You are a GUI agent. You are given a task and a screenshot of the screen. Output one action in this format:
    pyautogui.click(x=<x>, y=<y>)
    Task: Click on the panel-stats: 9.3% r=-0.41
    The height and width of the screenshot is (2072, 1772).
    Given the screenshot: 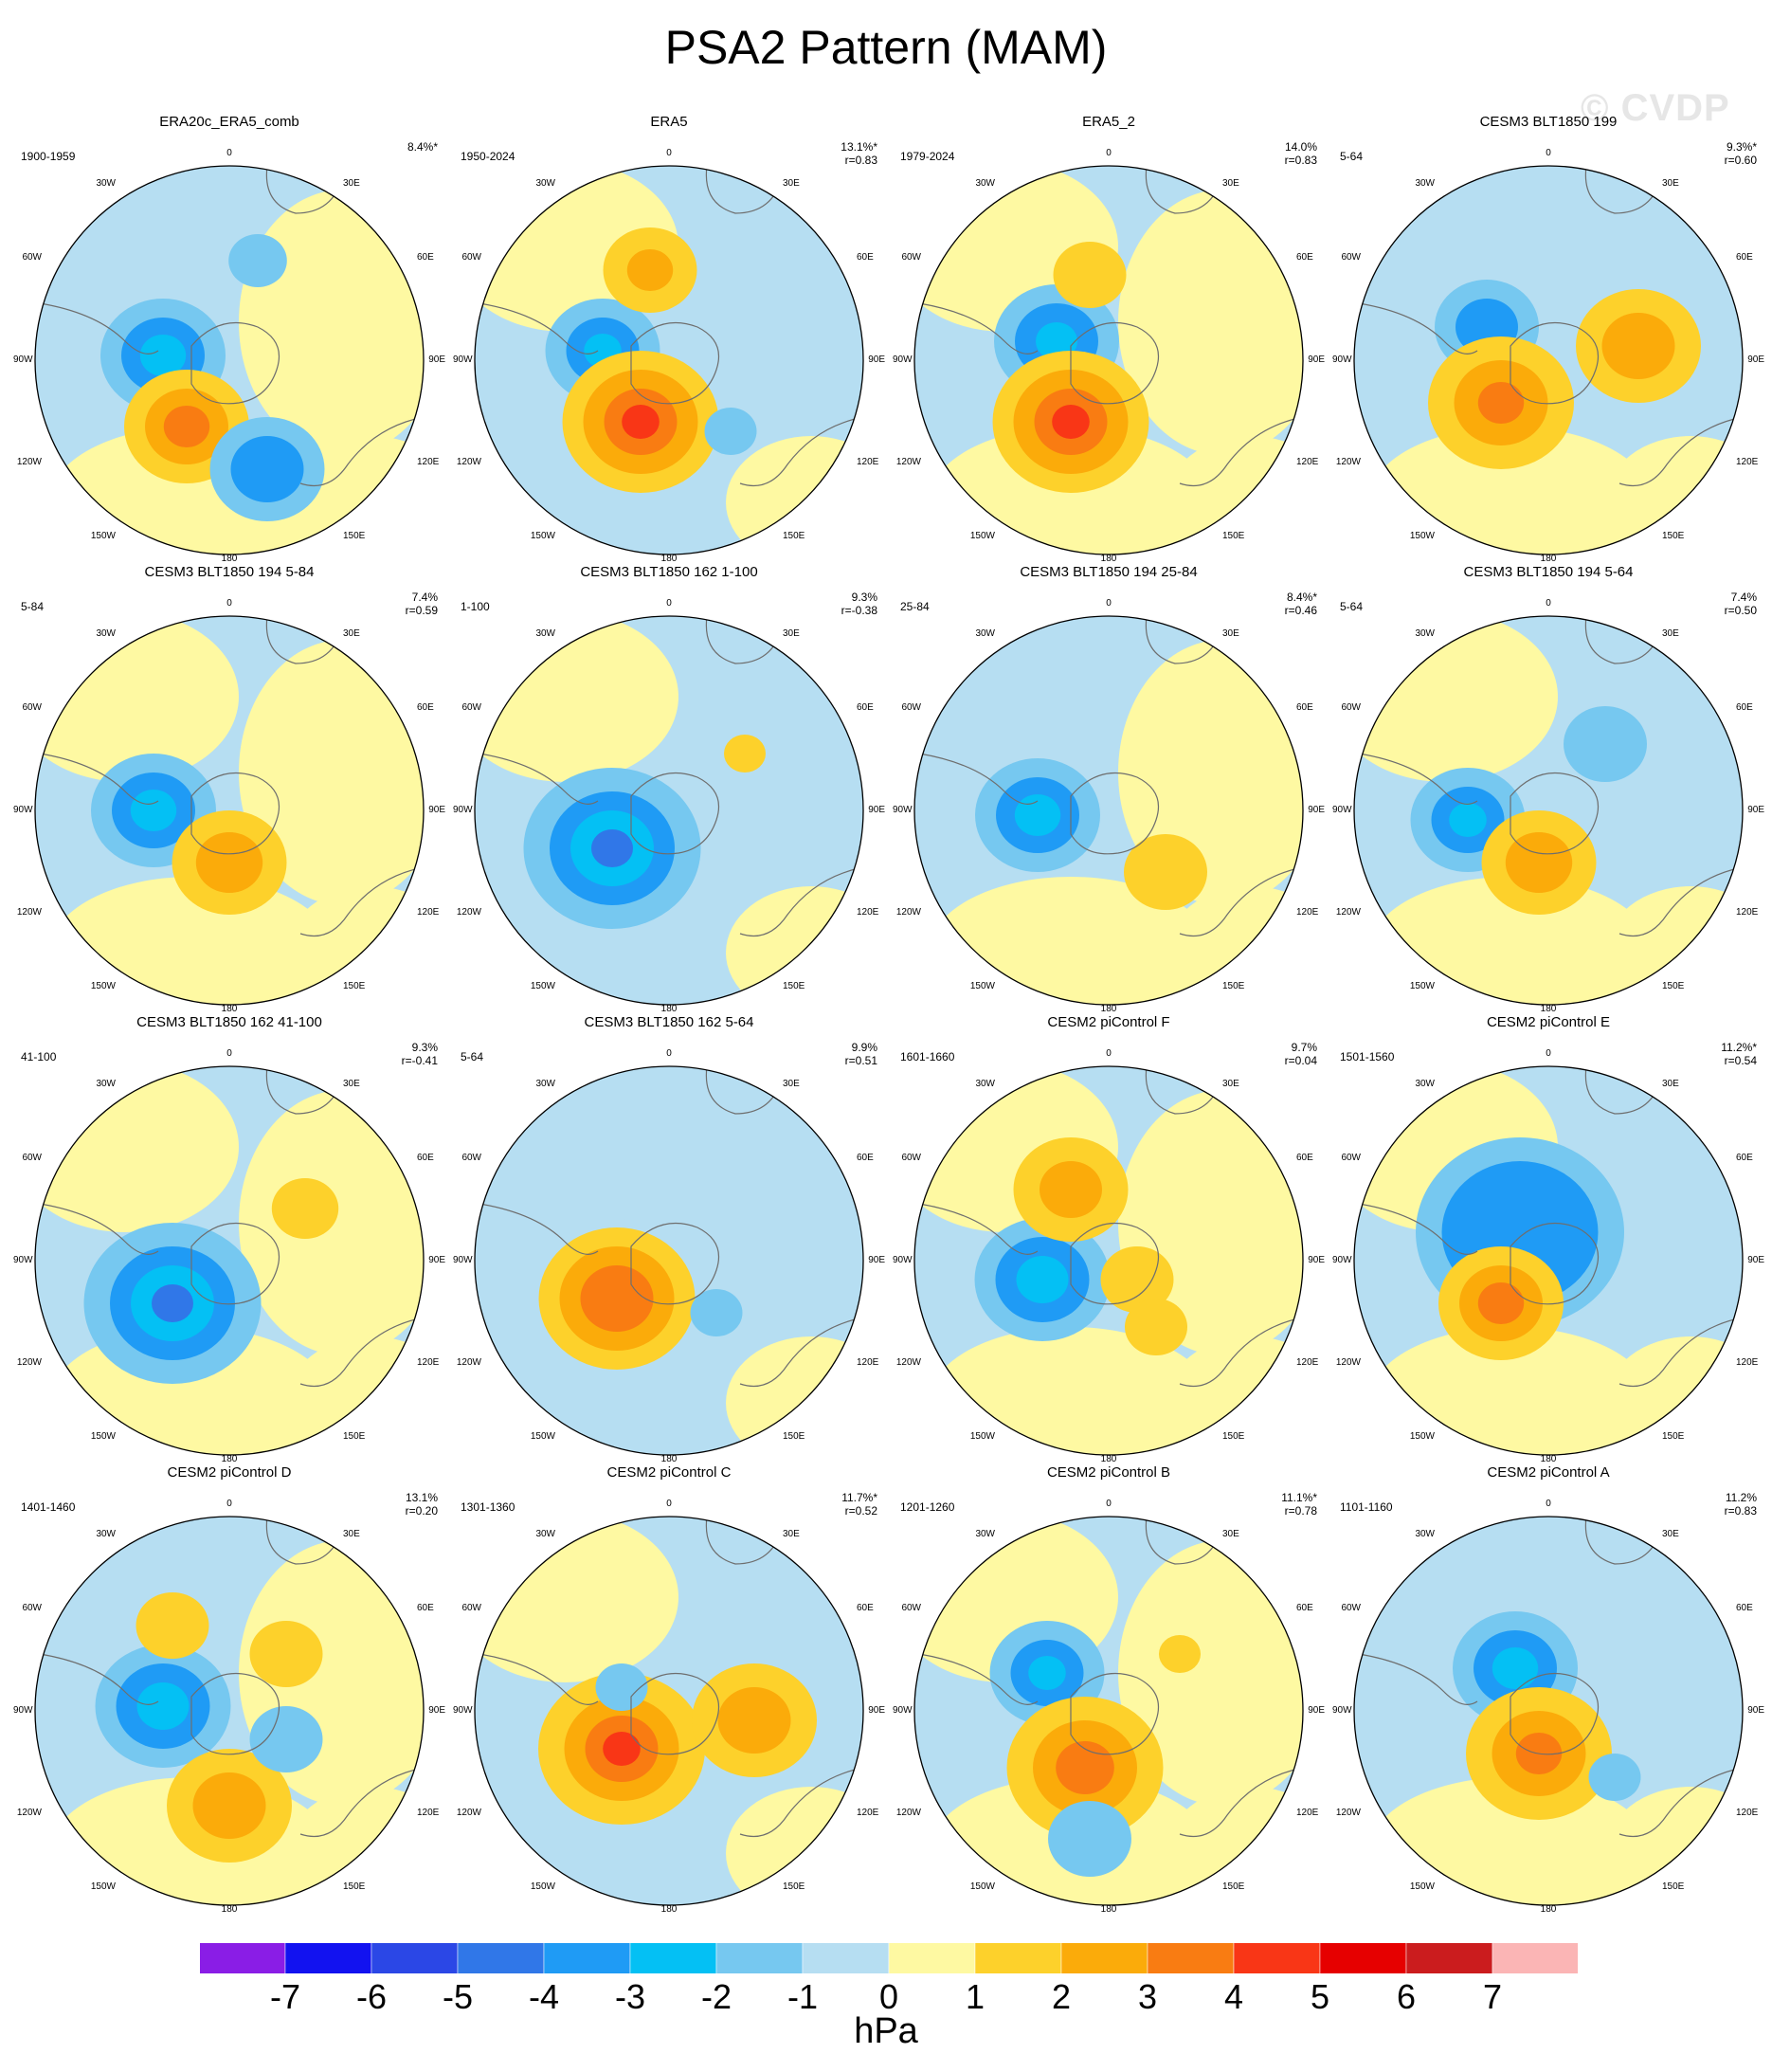 What is the action you would take?
    pyautogui.click(x=420, y=1054)
    